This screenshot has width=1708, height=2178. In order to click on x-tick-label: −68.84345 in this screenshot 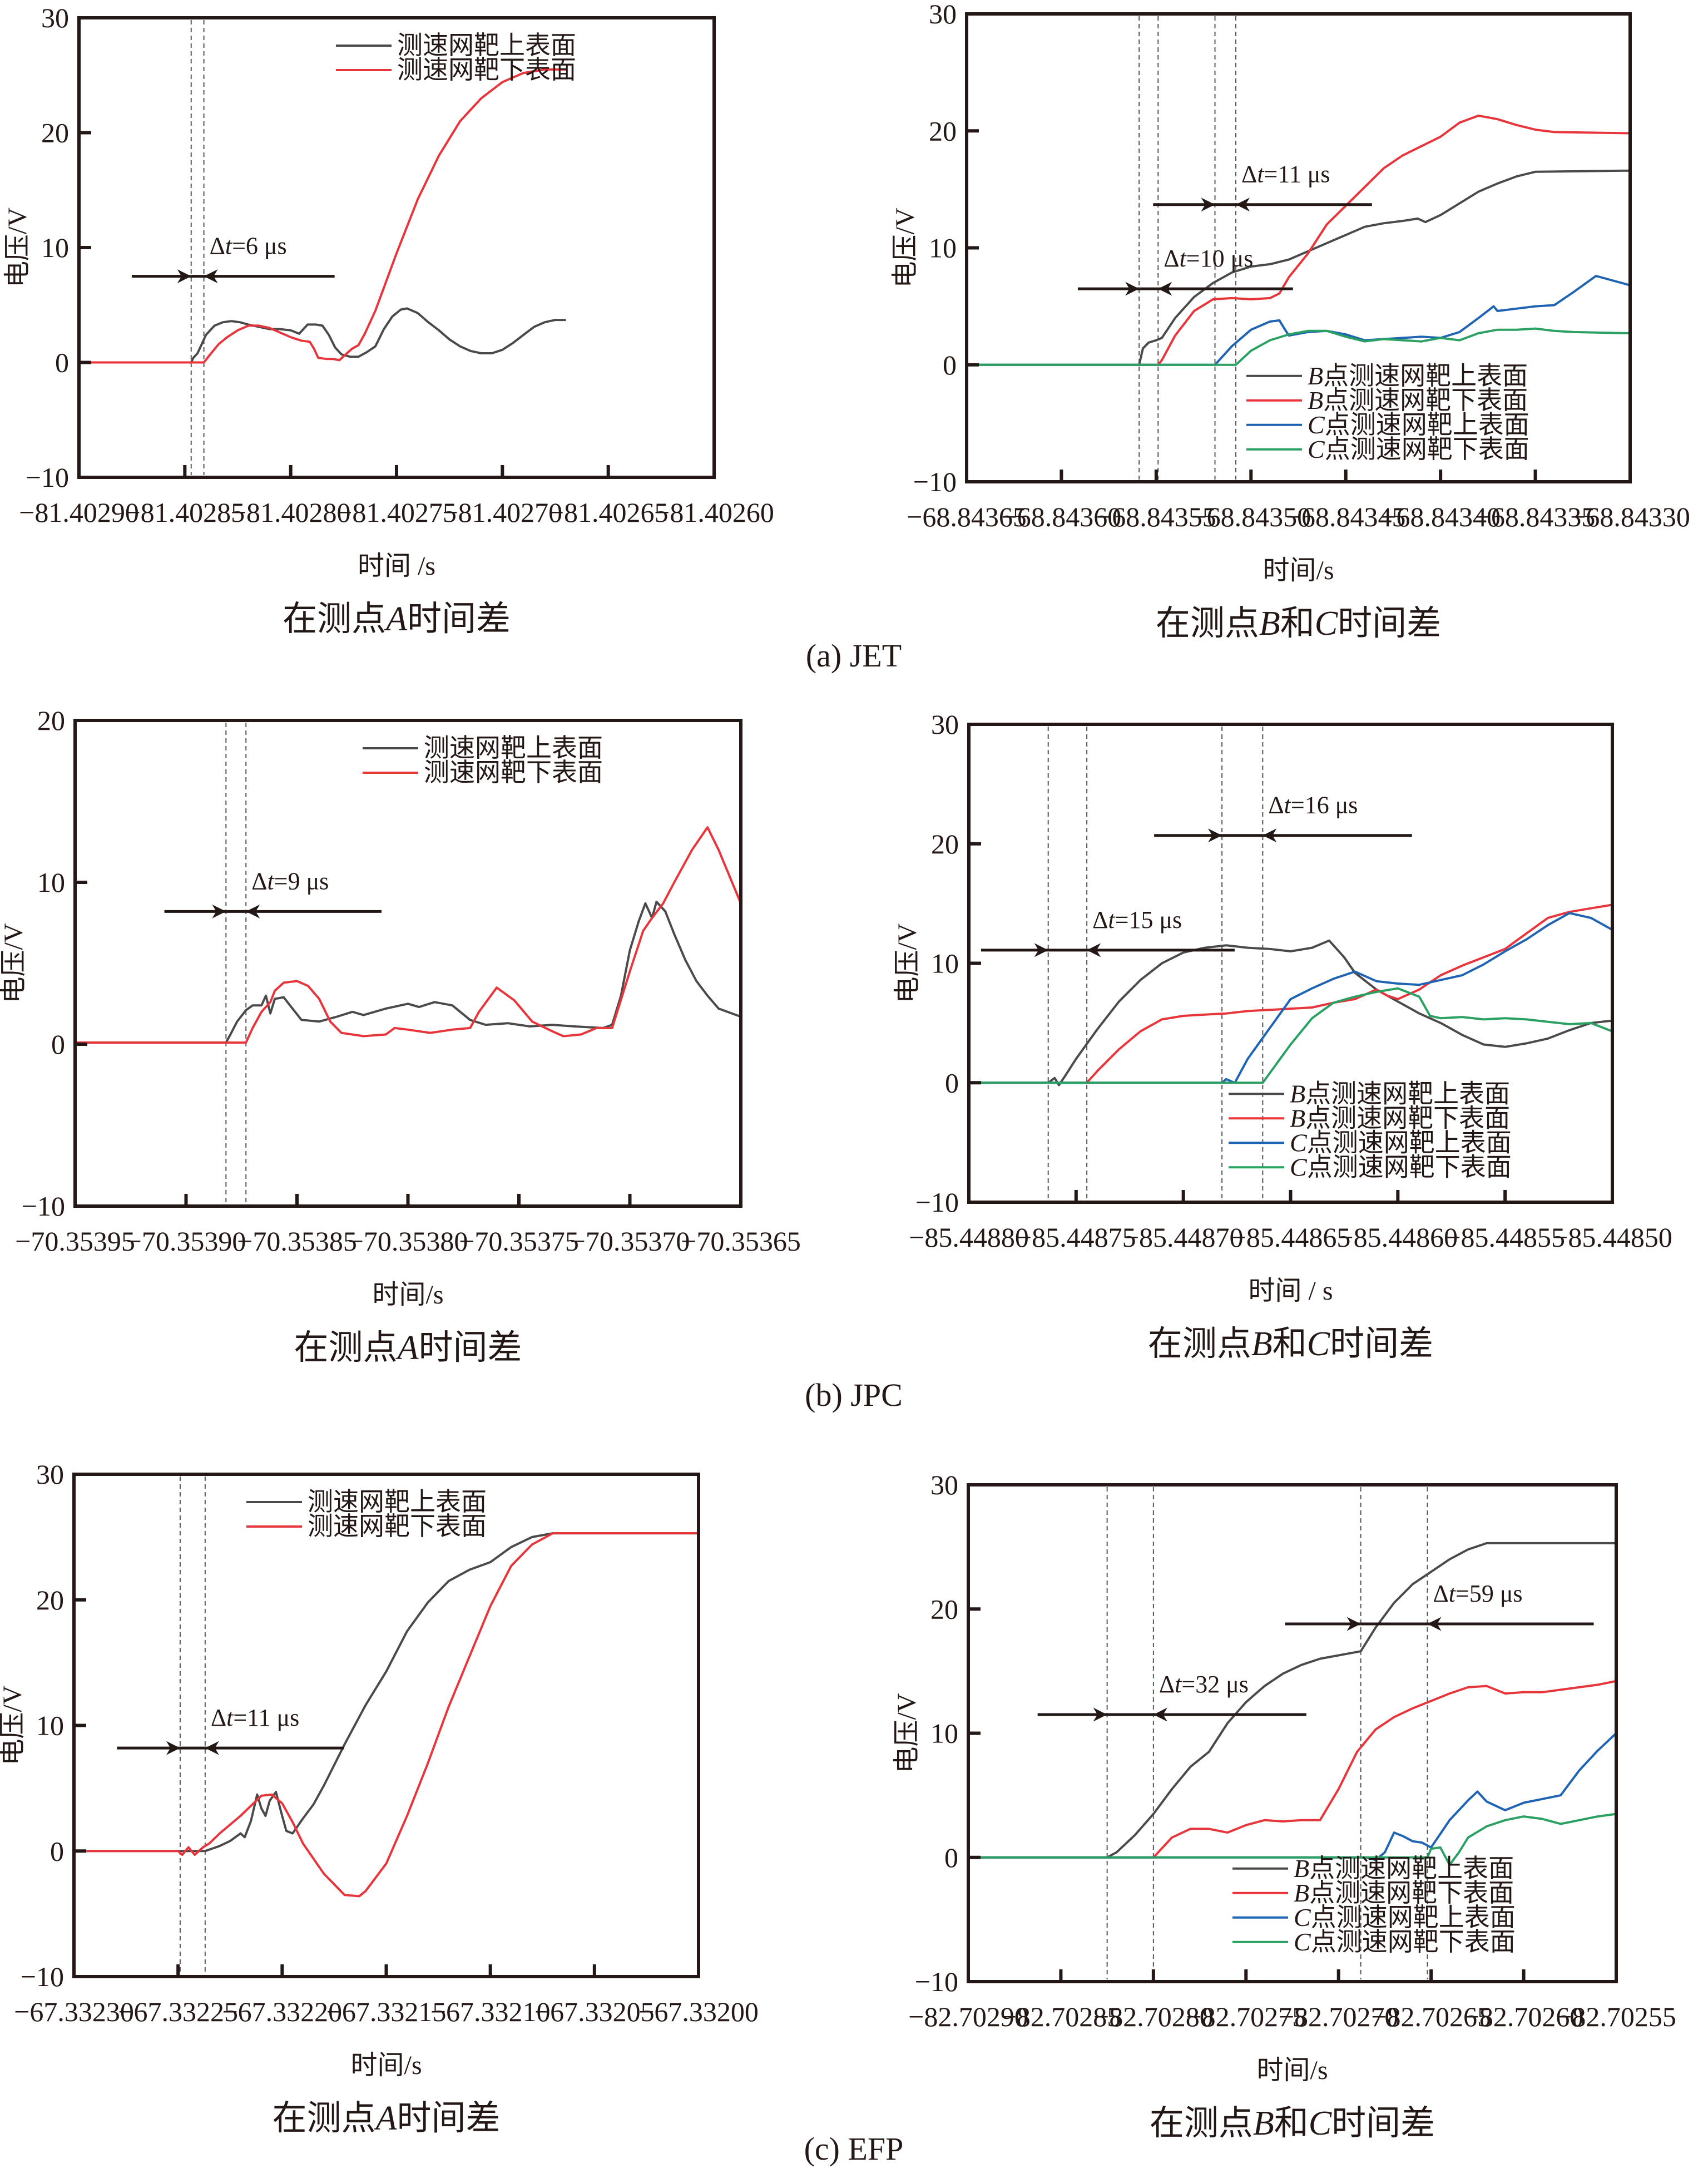, I will do `click(1346, 516)`.